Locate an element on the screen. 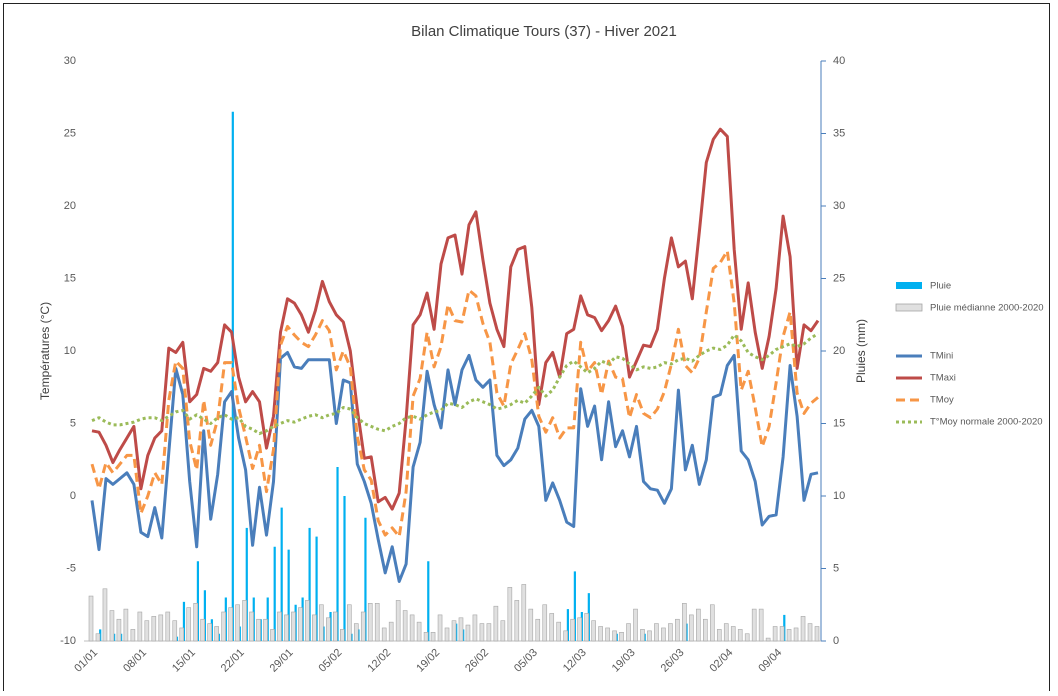  y-tick-label: 30 is located at coordinates (70, 61).